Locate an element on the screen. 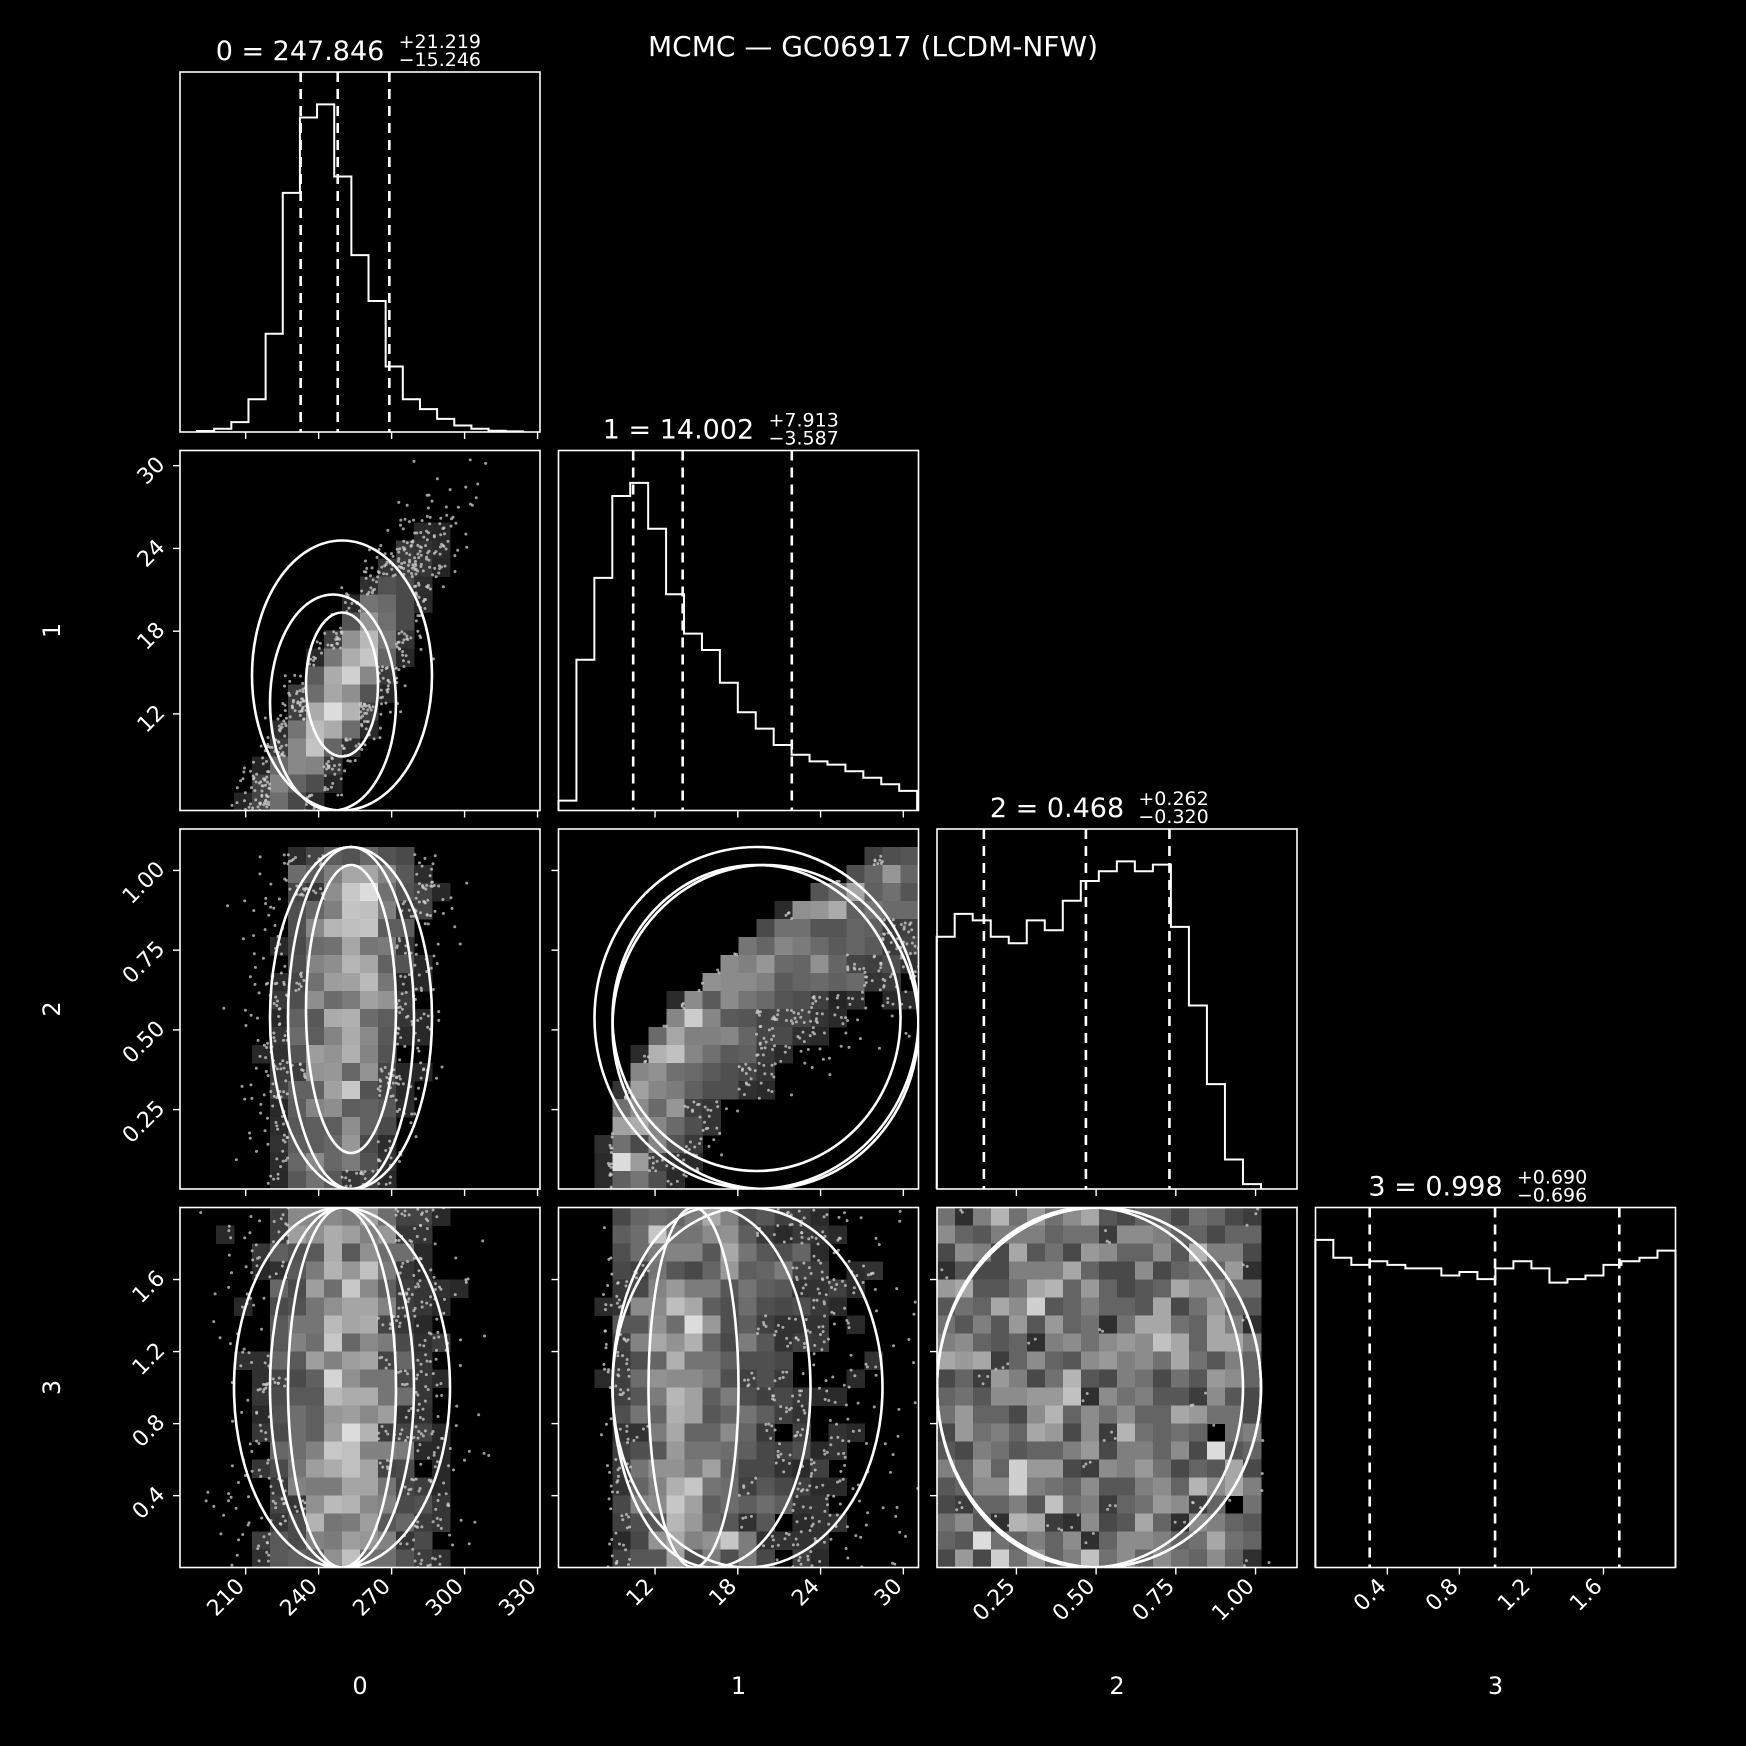  x-tick-label: 300 is located at coordinates (444, 1597).